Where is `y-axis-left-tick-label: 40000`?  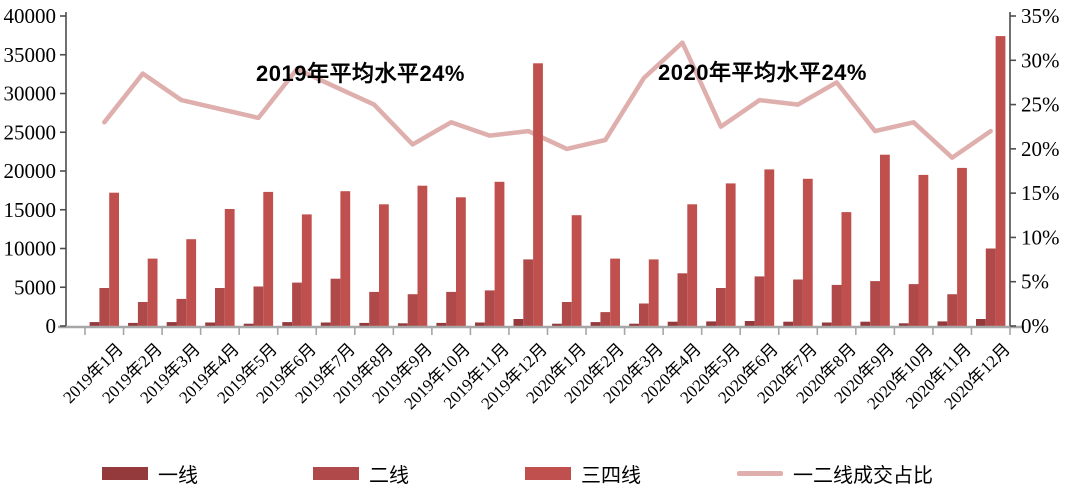
y-axis-left-tick-label: 40000 is located at coordinates (30, 16).